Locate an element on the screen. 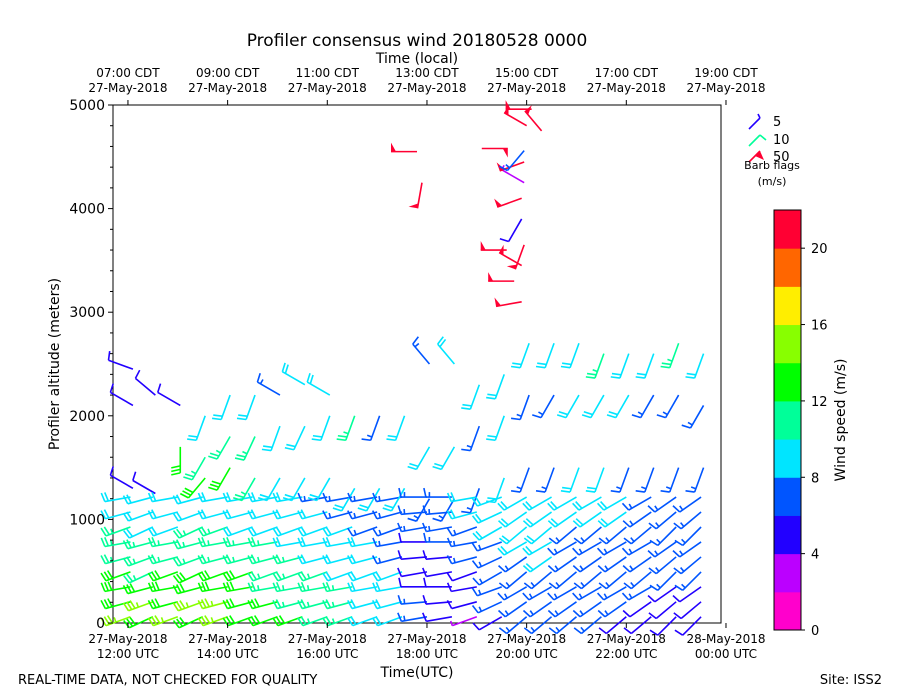 The height and width of the screenshot is (700, 900). footer-quality-note: REAL-TIME DATA, NOT CHECKED FOR QUALITY is located at coordinates (168, 680).